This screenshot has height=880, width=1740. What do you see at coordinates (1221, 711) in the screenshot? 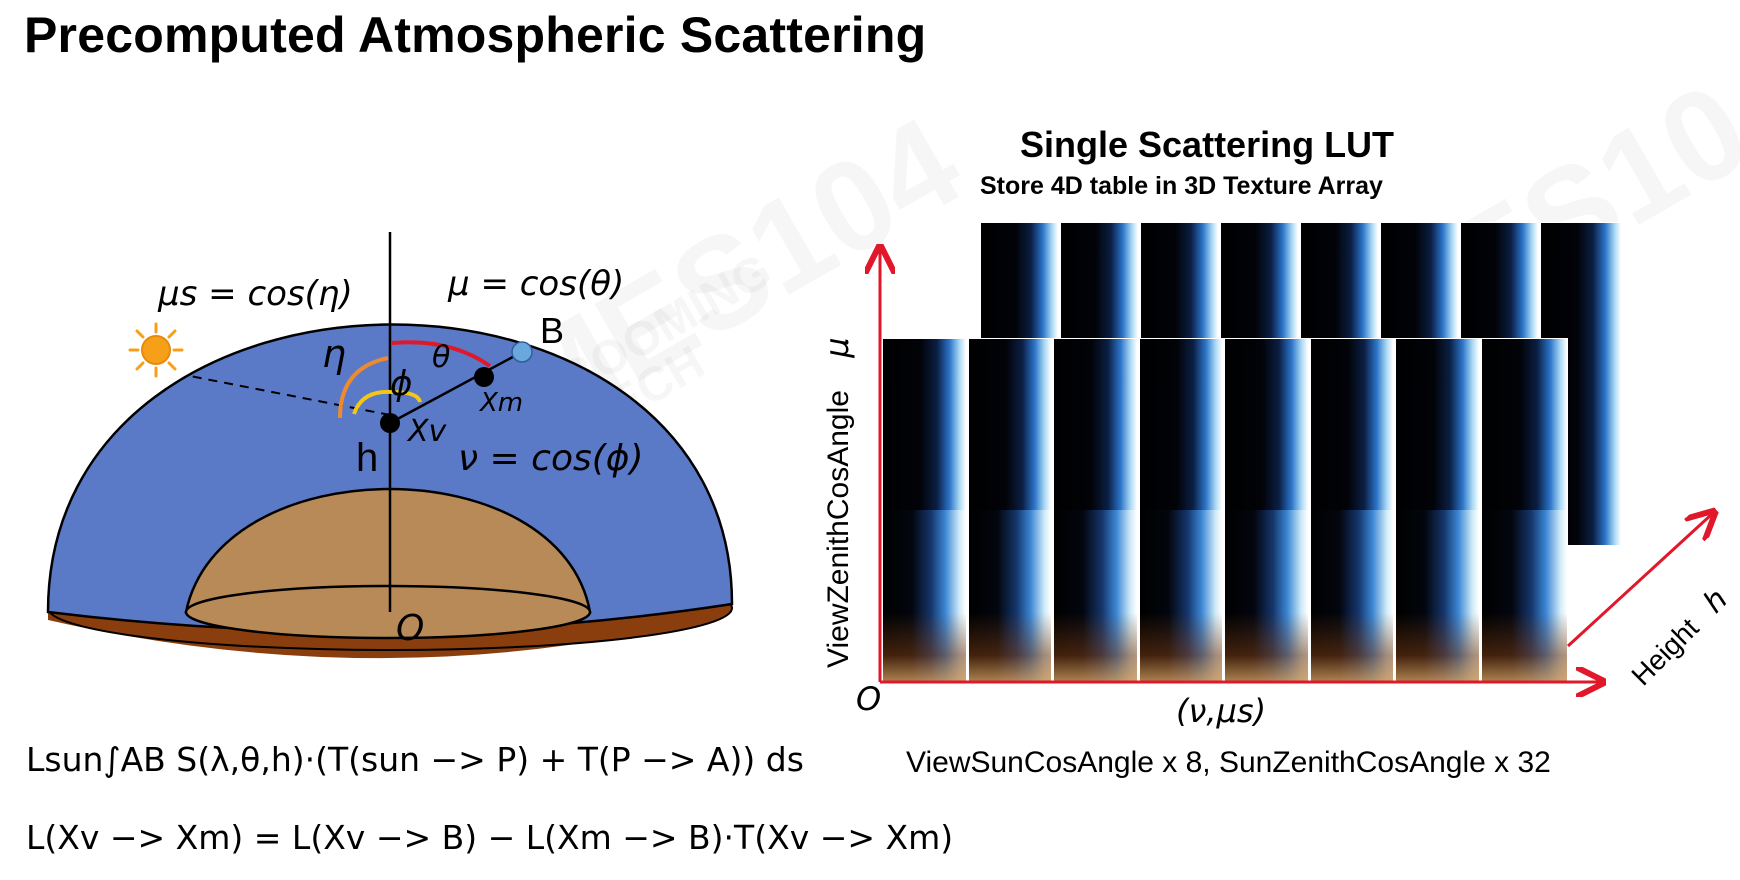
I see `lut-x-axis-label: (ν,μs)` at bounding box center [1221, 711].